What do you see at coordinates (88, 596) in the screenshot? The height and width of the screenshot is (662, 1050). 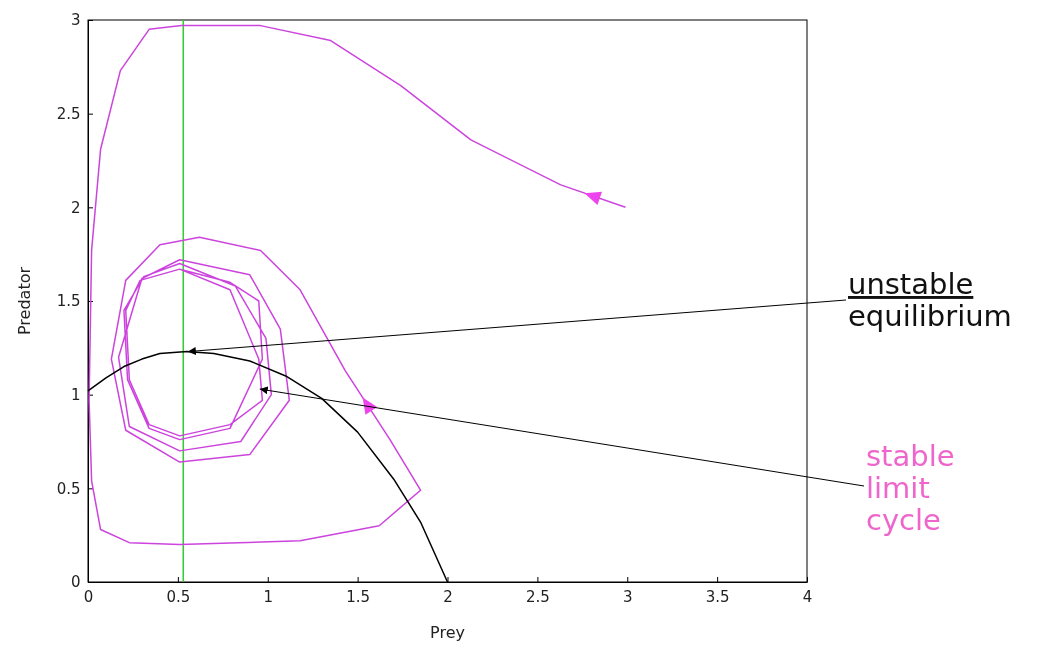 I see `x-tick-label: 0` at bounding box center [88, 596].